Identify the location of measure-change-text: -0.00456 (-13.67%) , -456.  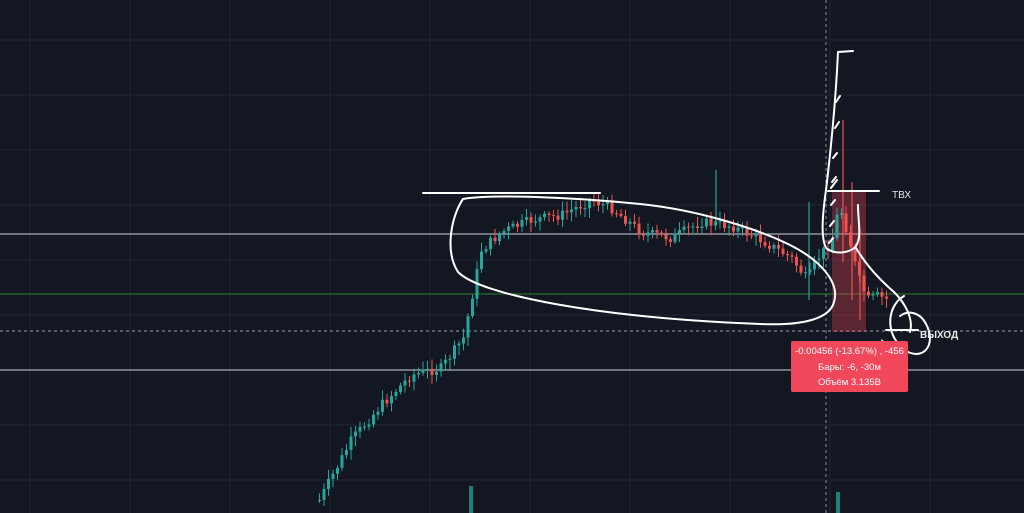
(849, 351).